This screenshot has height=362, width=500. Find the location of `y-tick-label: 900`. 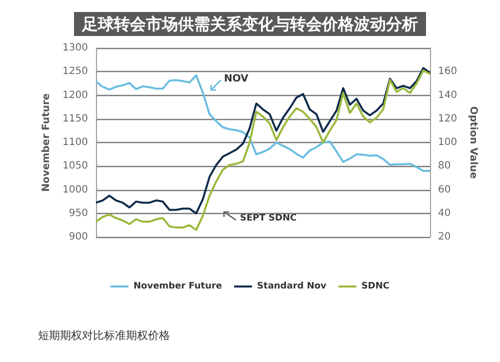

y-tick-label: 900 is located at coordinates (78, 237).